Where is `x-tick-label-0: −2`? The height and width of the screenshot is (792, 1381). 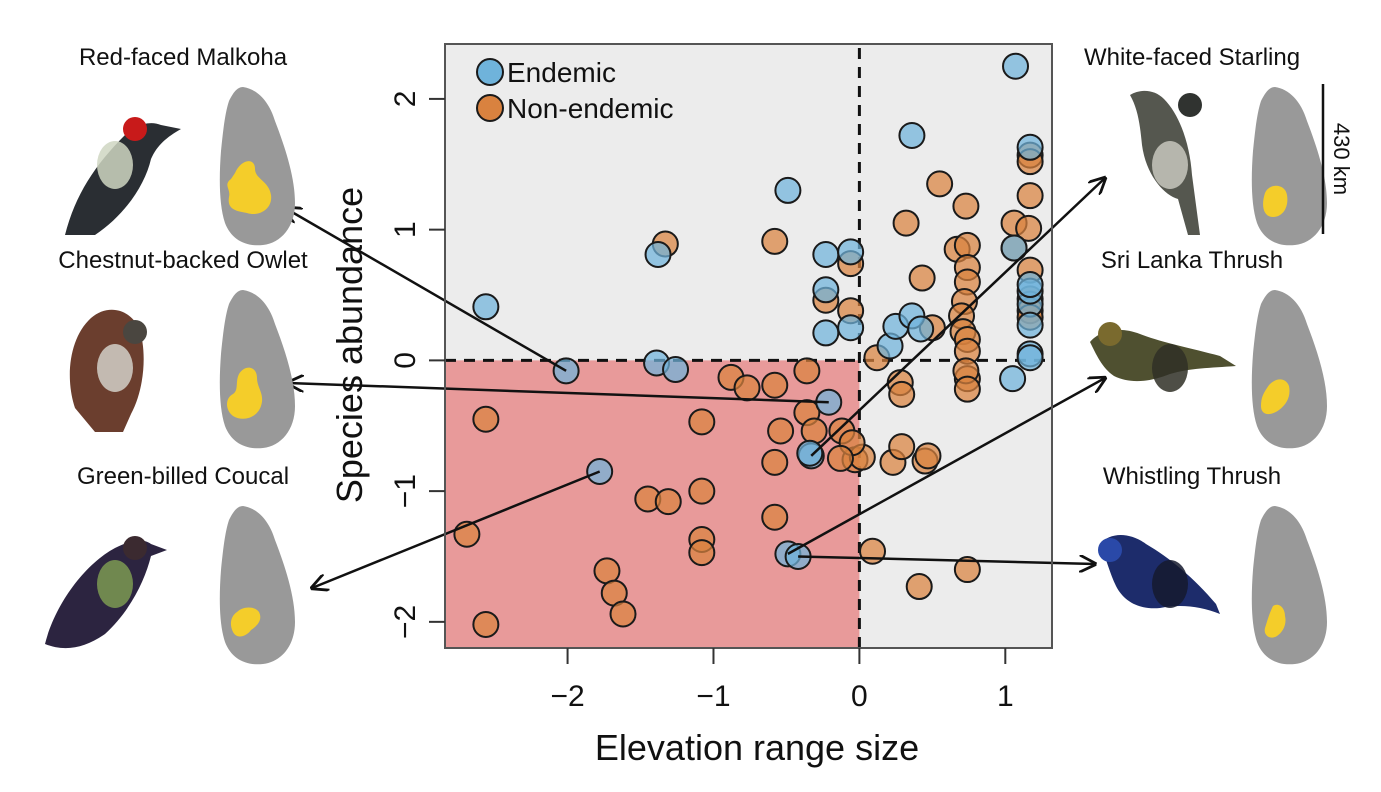
x-tick-label-0: −2 is located at coordinates (567, 696).